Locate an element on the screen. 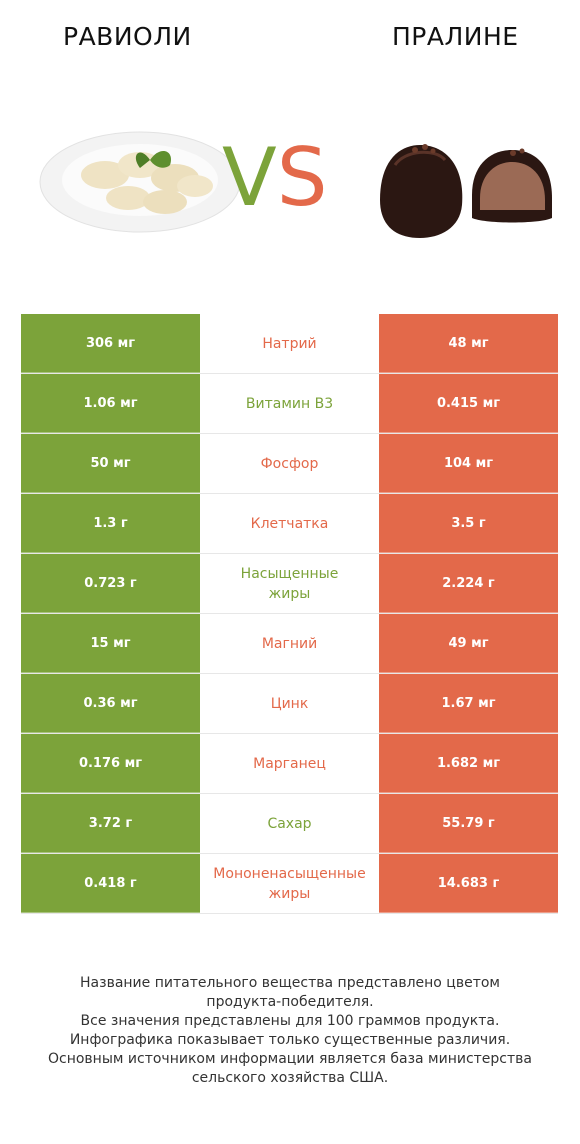 The height and width of the screenshot is (1144, 580). right-value: 55.79 г is located at coordinates (468, 823).